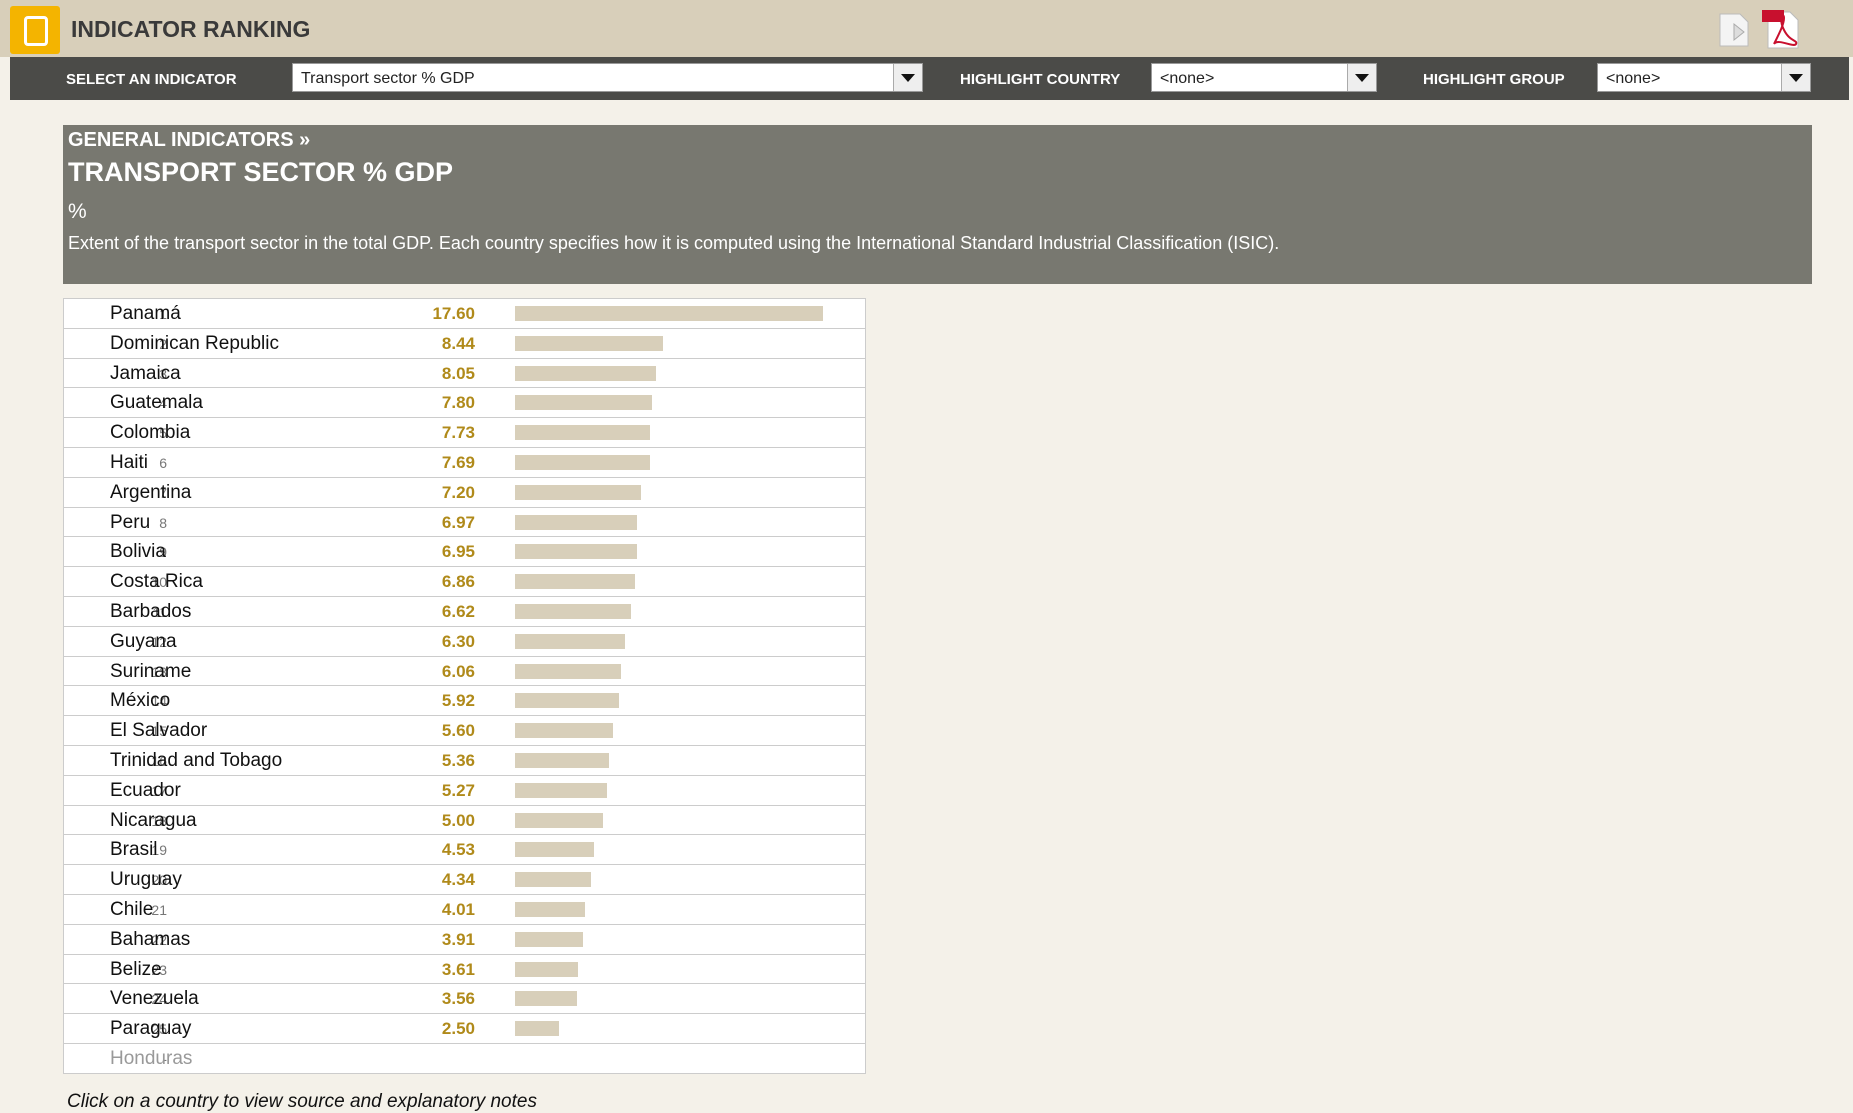 The width and height of the screenshot is (1853, 1113). What do you see at coordinates (458, 462) in the screenshot?
I see `value-label: 7.69` at bounding box center [458, 462].